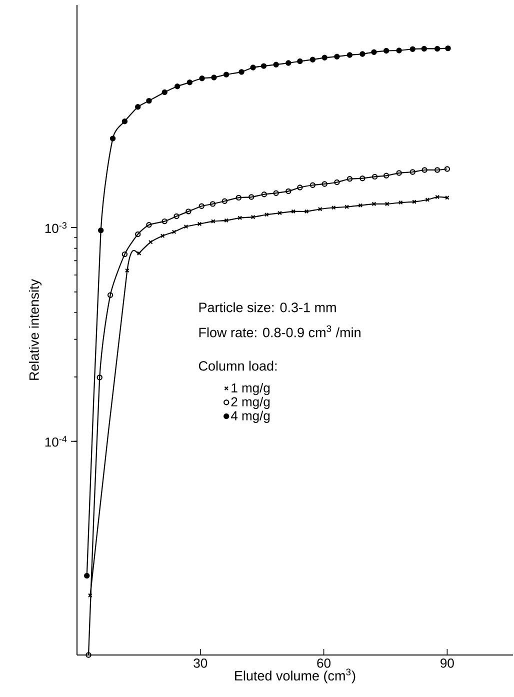 This screenshot has width=514, height=697. I want to click on x-tick-label: 60, so click(324, 663).